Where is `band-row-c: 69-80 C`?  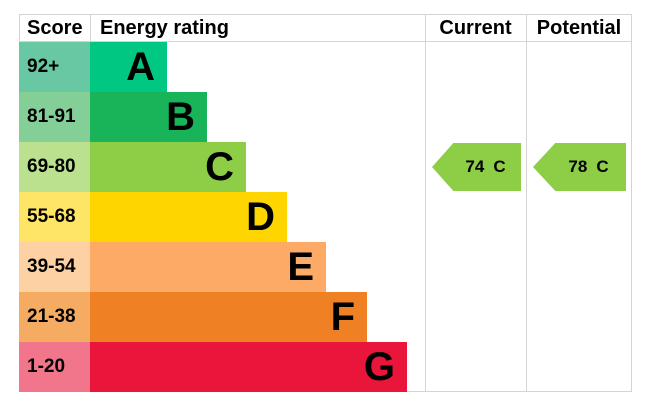
band-row-c: 69-80 C is located at coordinates (325, 167).